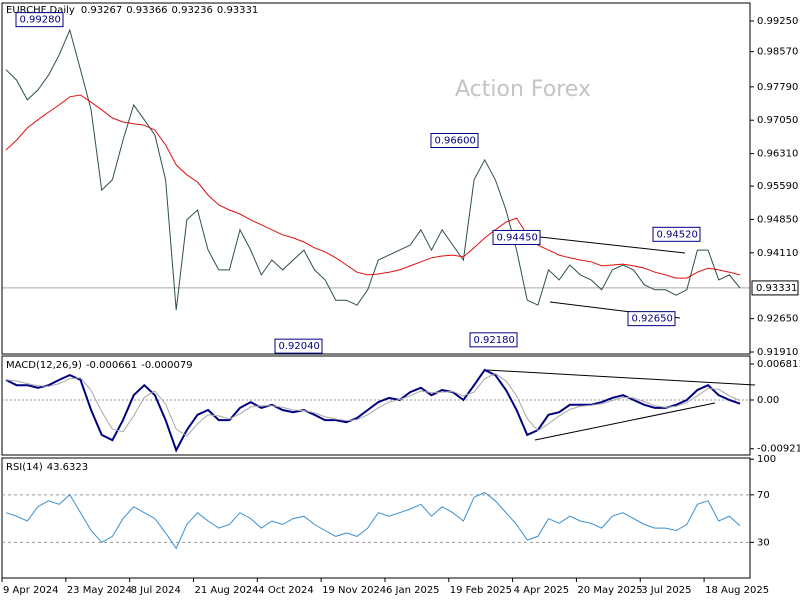 Image resolution: width=800 pixels, height=600 pixels. I want to click on y-tick-label: 0.95590, so click(777, 186).